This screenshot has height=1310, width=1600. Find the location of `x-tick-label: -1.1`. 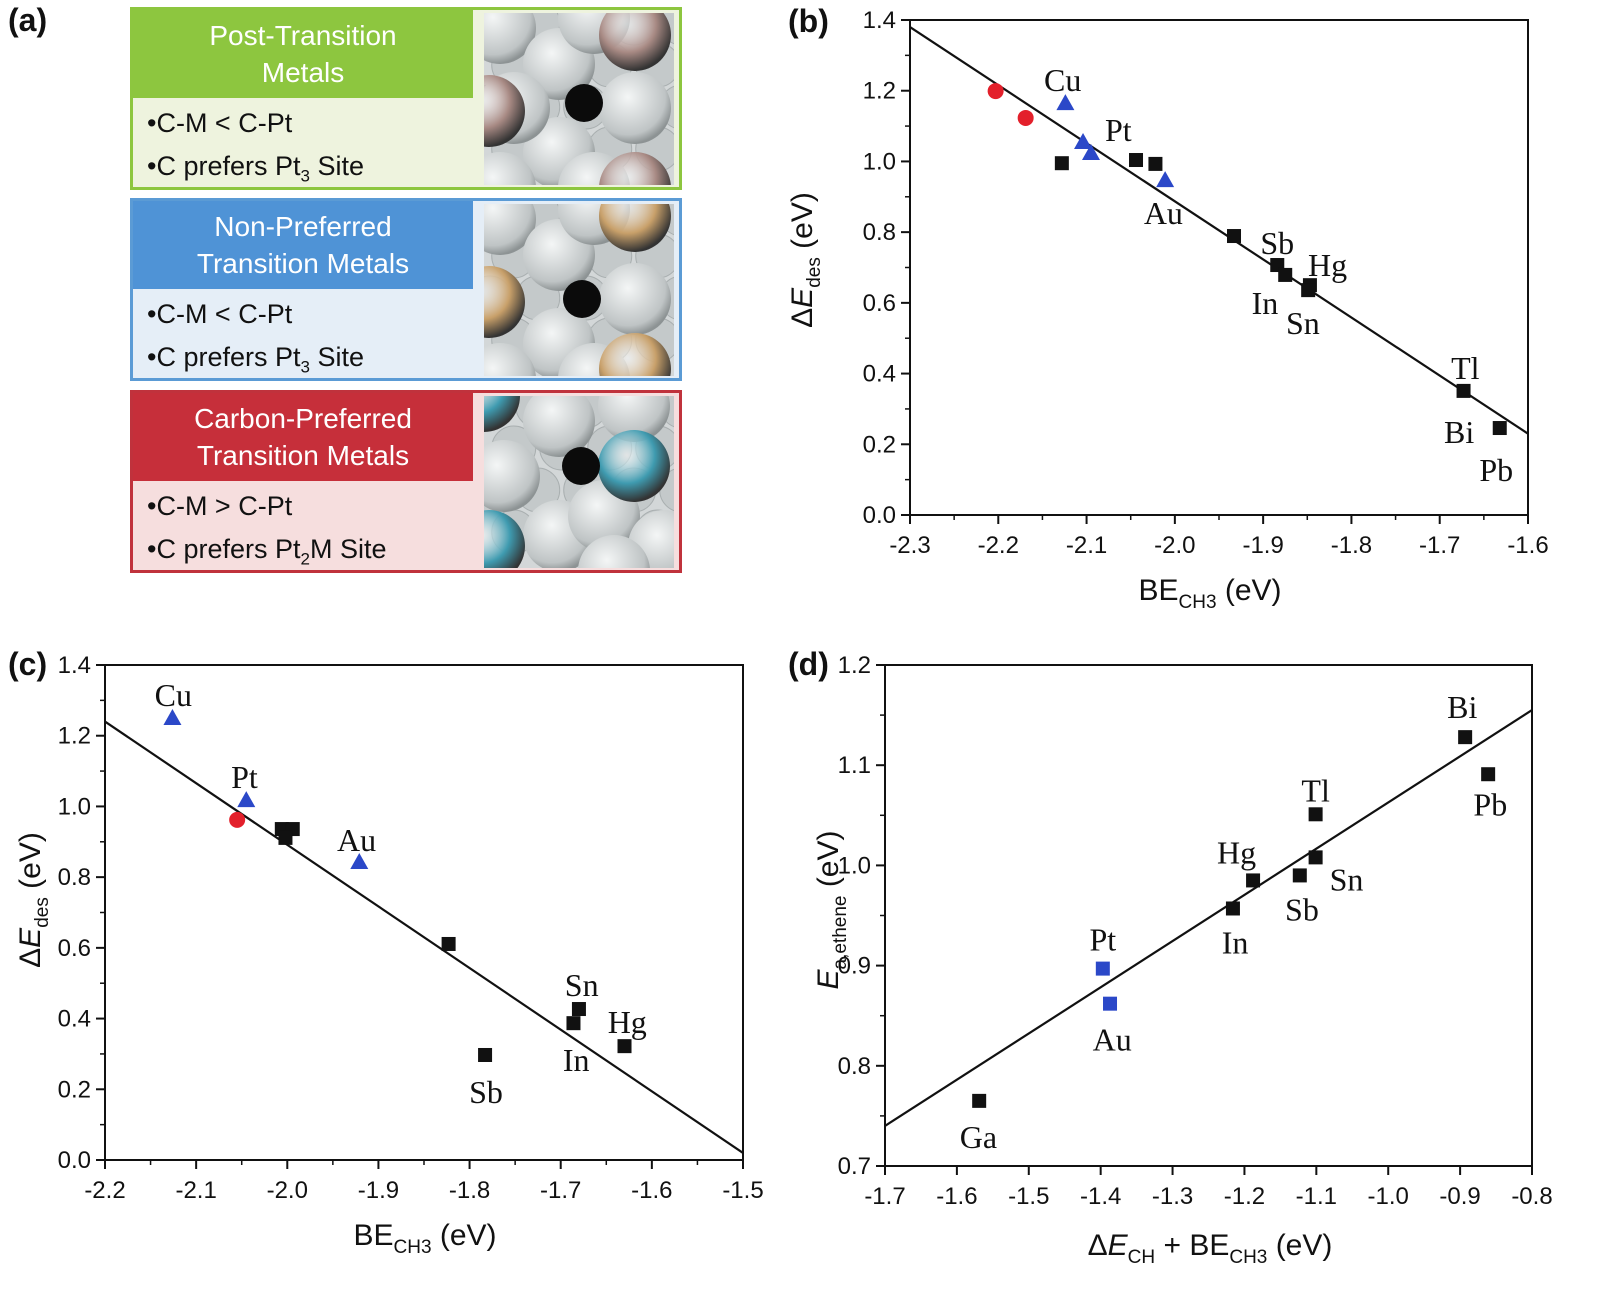

x-tick-label: -1.1 is located at coordinates (1316, 1196).